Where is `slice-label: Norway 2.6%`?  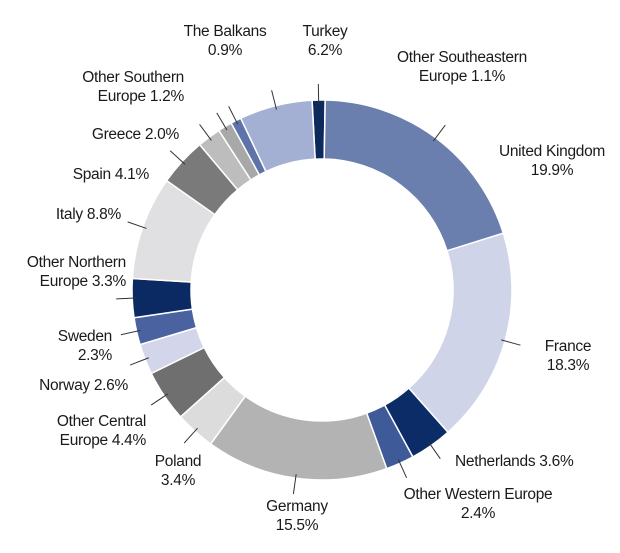 slice-label: Norway 2.6% is located at coordinates (64, 385).